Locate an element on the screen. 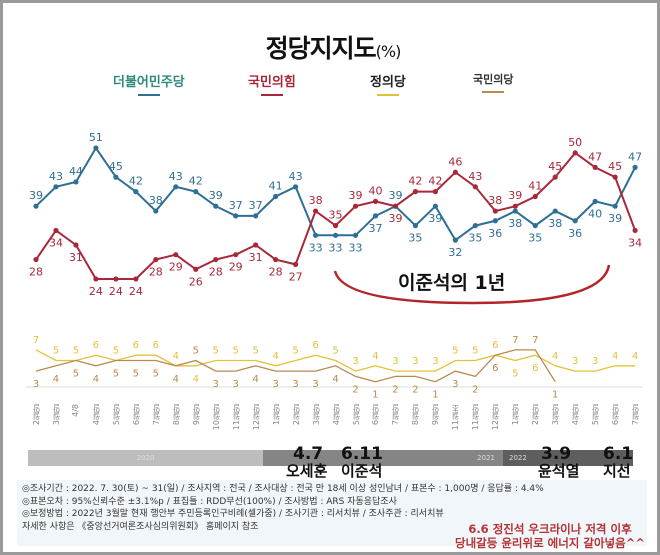 This screenshot has height=555, width=660. data-label: 51 is located at coordinates (96, 137).